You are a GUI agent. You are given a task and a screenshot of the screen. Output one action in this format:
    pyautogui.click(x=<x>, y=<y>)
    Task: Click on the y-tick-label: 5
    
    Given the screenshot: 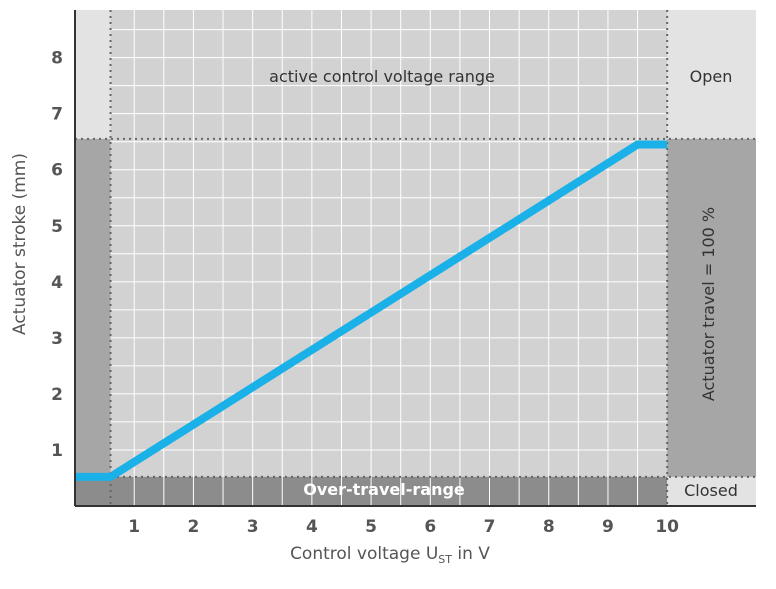 What is the action you would take?
    pyautogui.click(x=57, y=227)
    